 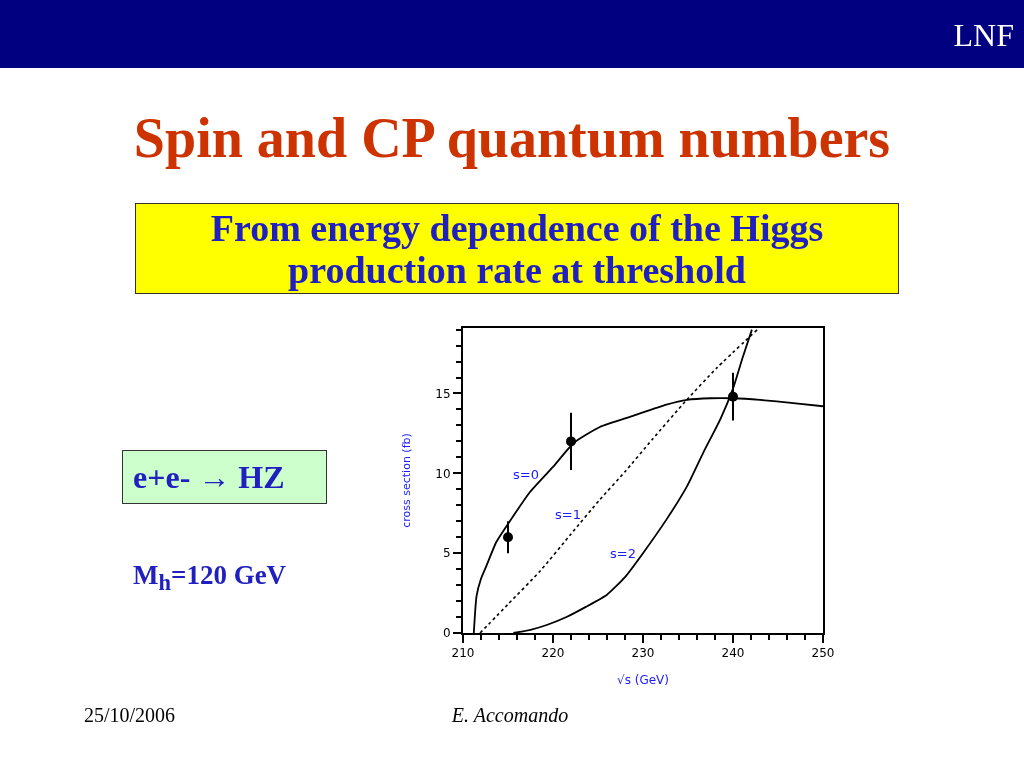 I want to click on x-tick-label: 250, so click(x=823, y=653).